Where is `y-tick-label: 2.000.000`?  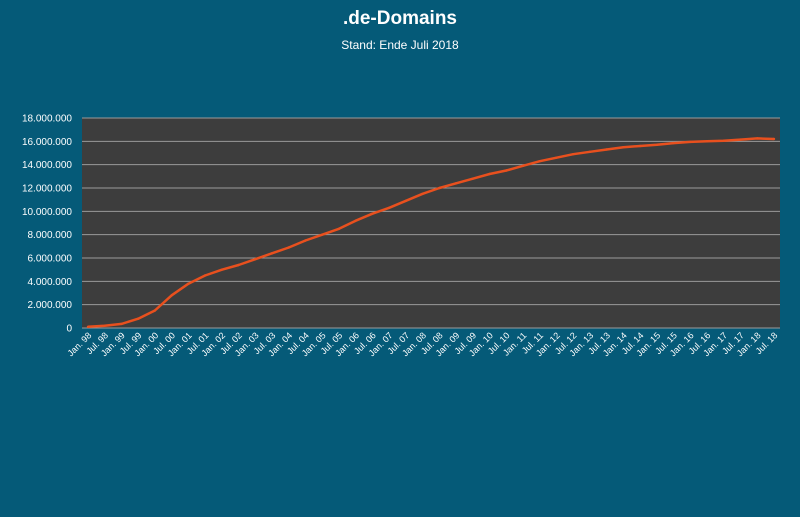
y-tick-label: 2.000.000 is located at coordinates (50, 305).